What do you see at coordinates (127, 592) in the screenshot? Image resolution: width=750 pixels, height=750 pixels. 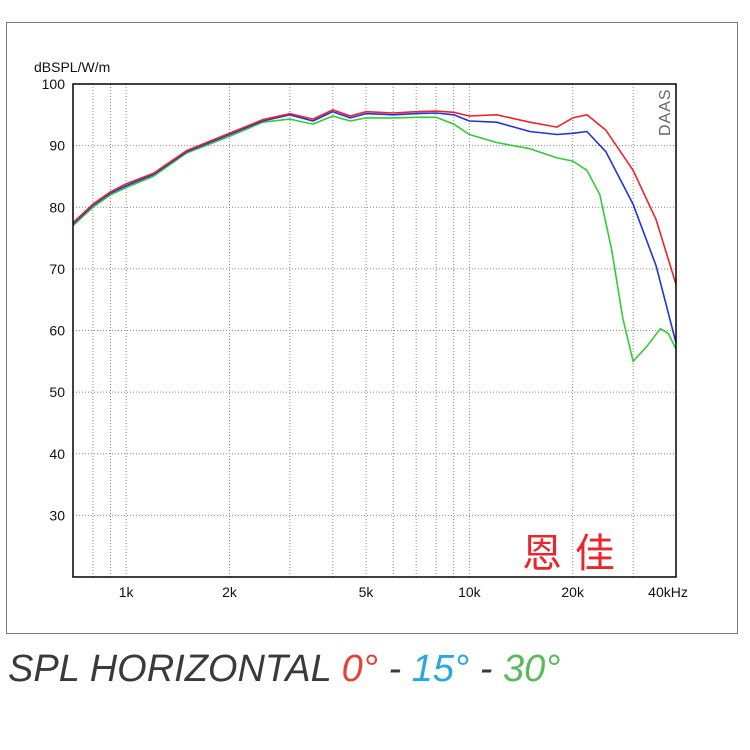 I see `x-tick-label: 1k` at bounding box center [127, 592].